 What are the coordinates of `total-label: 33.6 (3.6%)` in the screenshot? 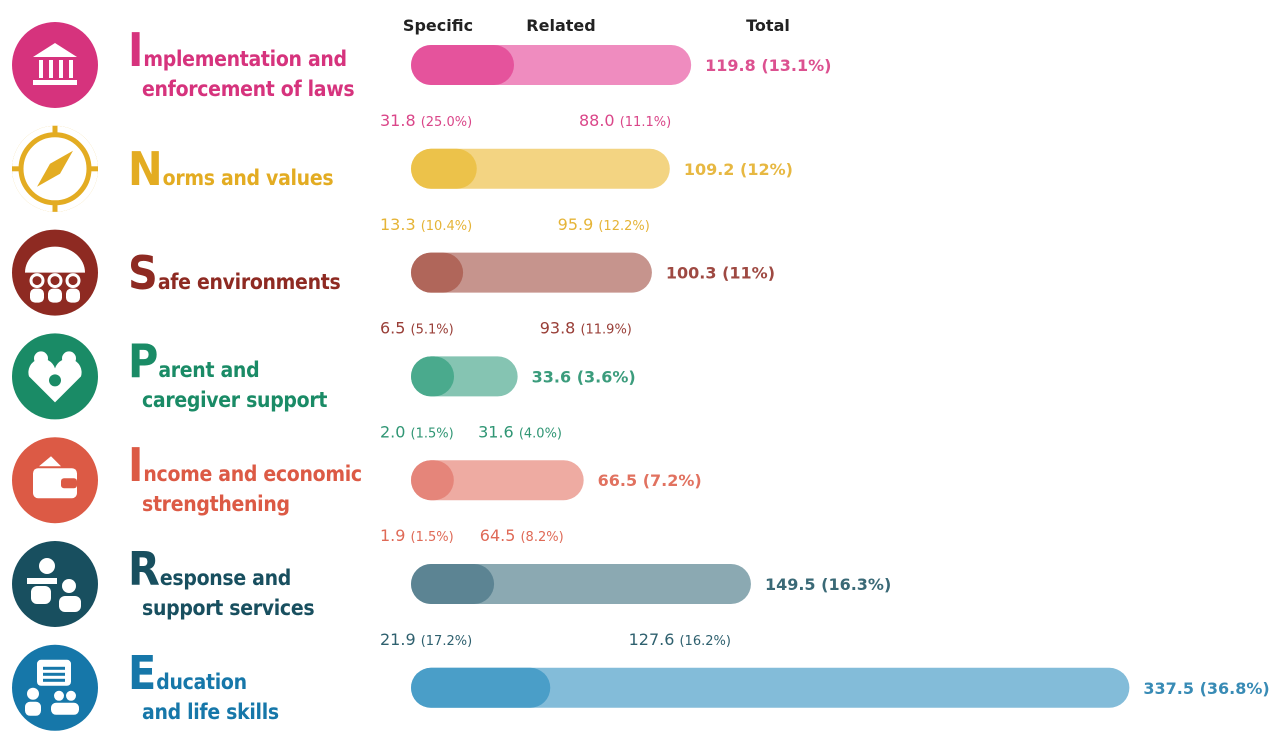 It's located at (584, 376).